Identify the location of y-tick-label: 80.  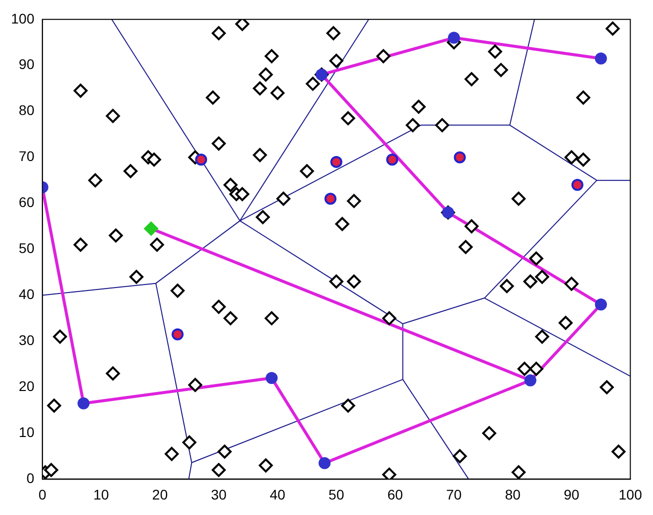
(26, 110).